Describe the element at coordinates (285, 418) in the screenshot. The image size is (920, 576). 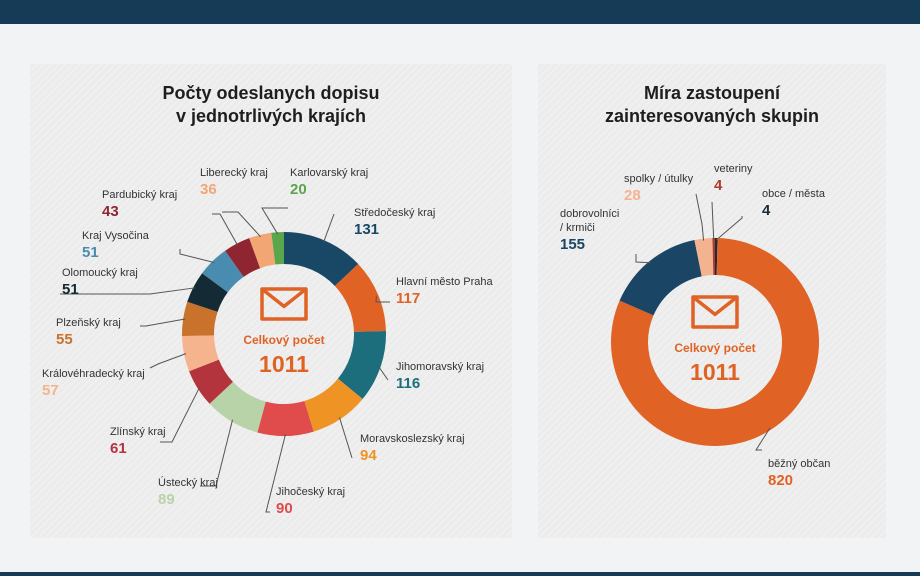
I see `slice-jihocesky-kraj` at that location.